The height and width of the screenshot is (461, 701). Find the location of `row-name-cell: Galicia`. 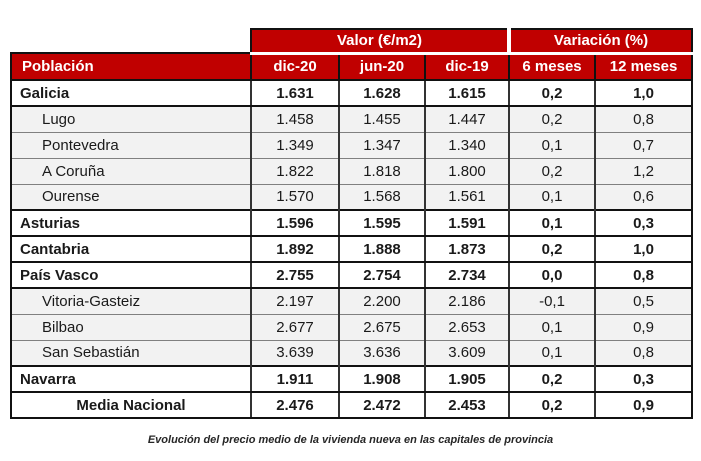

row-name-cell: Galicia is located at coordinates (131, 93).